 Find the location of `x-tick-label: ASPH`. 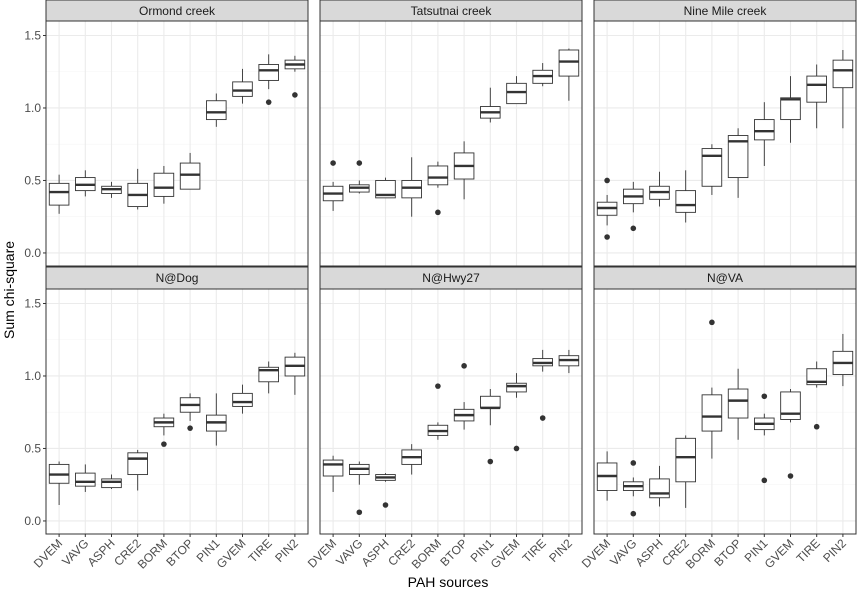

x-tick-label: ASPH is located at coordinates (649, 552).